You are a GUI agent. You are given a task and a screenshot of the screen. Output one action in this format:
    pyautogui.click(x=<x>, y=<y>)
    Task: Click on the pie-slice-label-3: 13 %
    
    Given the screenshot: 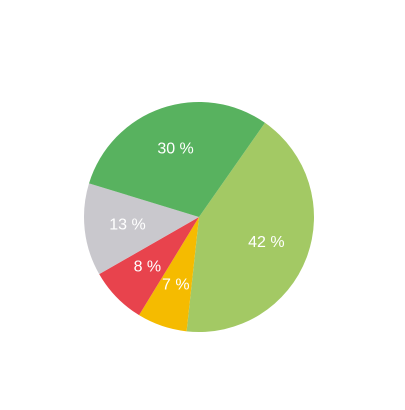 What is the action you would take?
    pyautogui.click(x=127, y=225)
    